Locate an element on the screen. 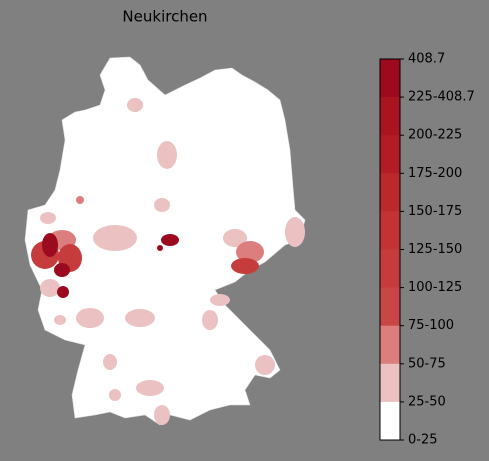  colorbar-label: 125-150 is located at coordinates (435, 249).